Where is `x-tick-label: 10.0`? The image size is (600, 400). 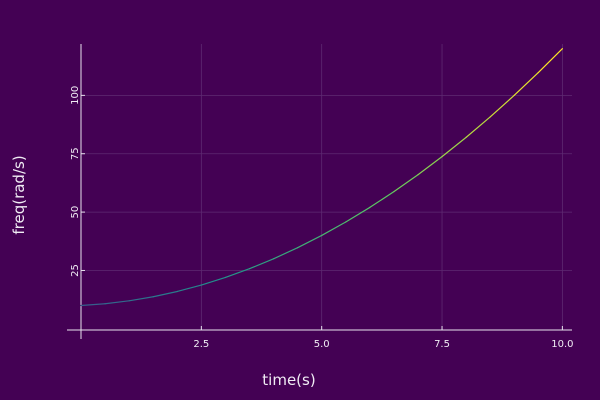
x-tick-label: 10.0 is located at coordinates (562, 344).